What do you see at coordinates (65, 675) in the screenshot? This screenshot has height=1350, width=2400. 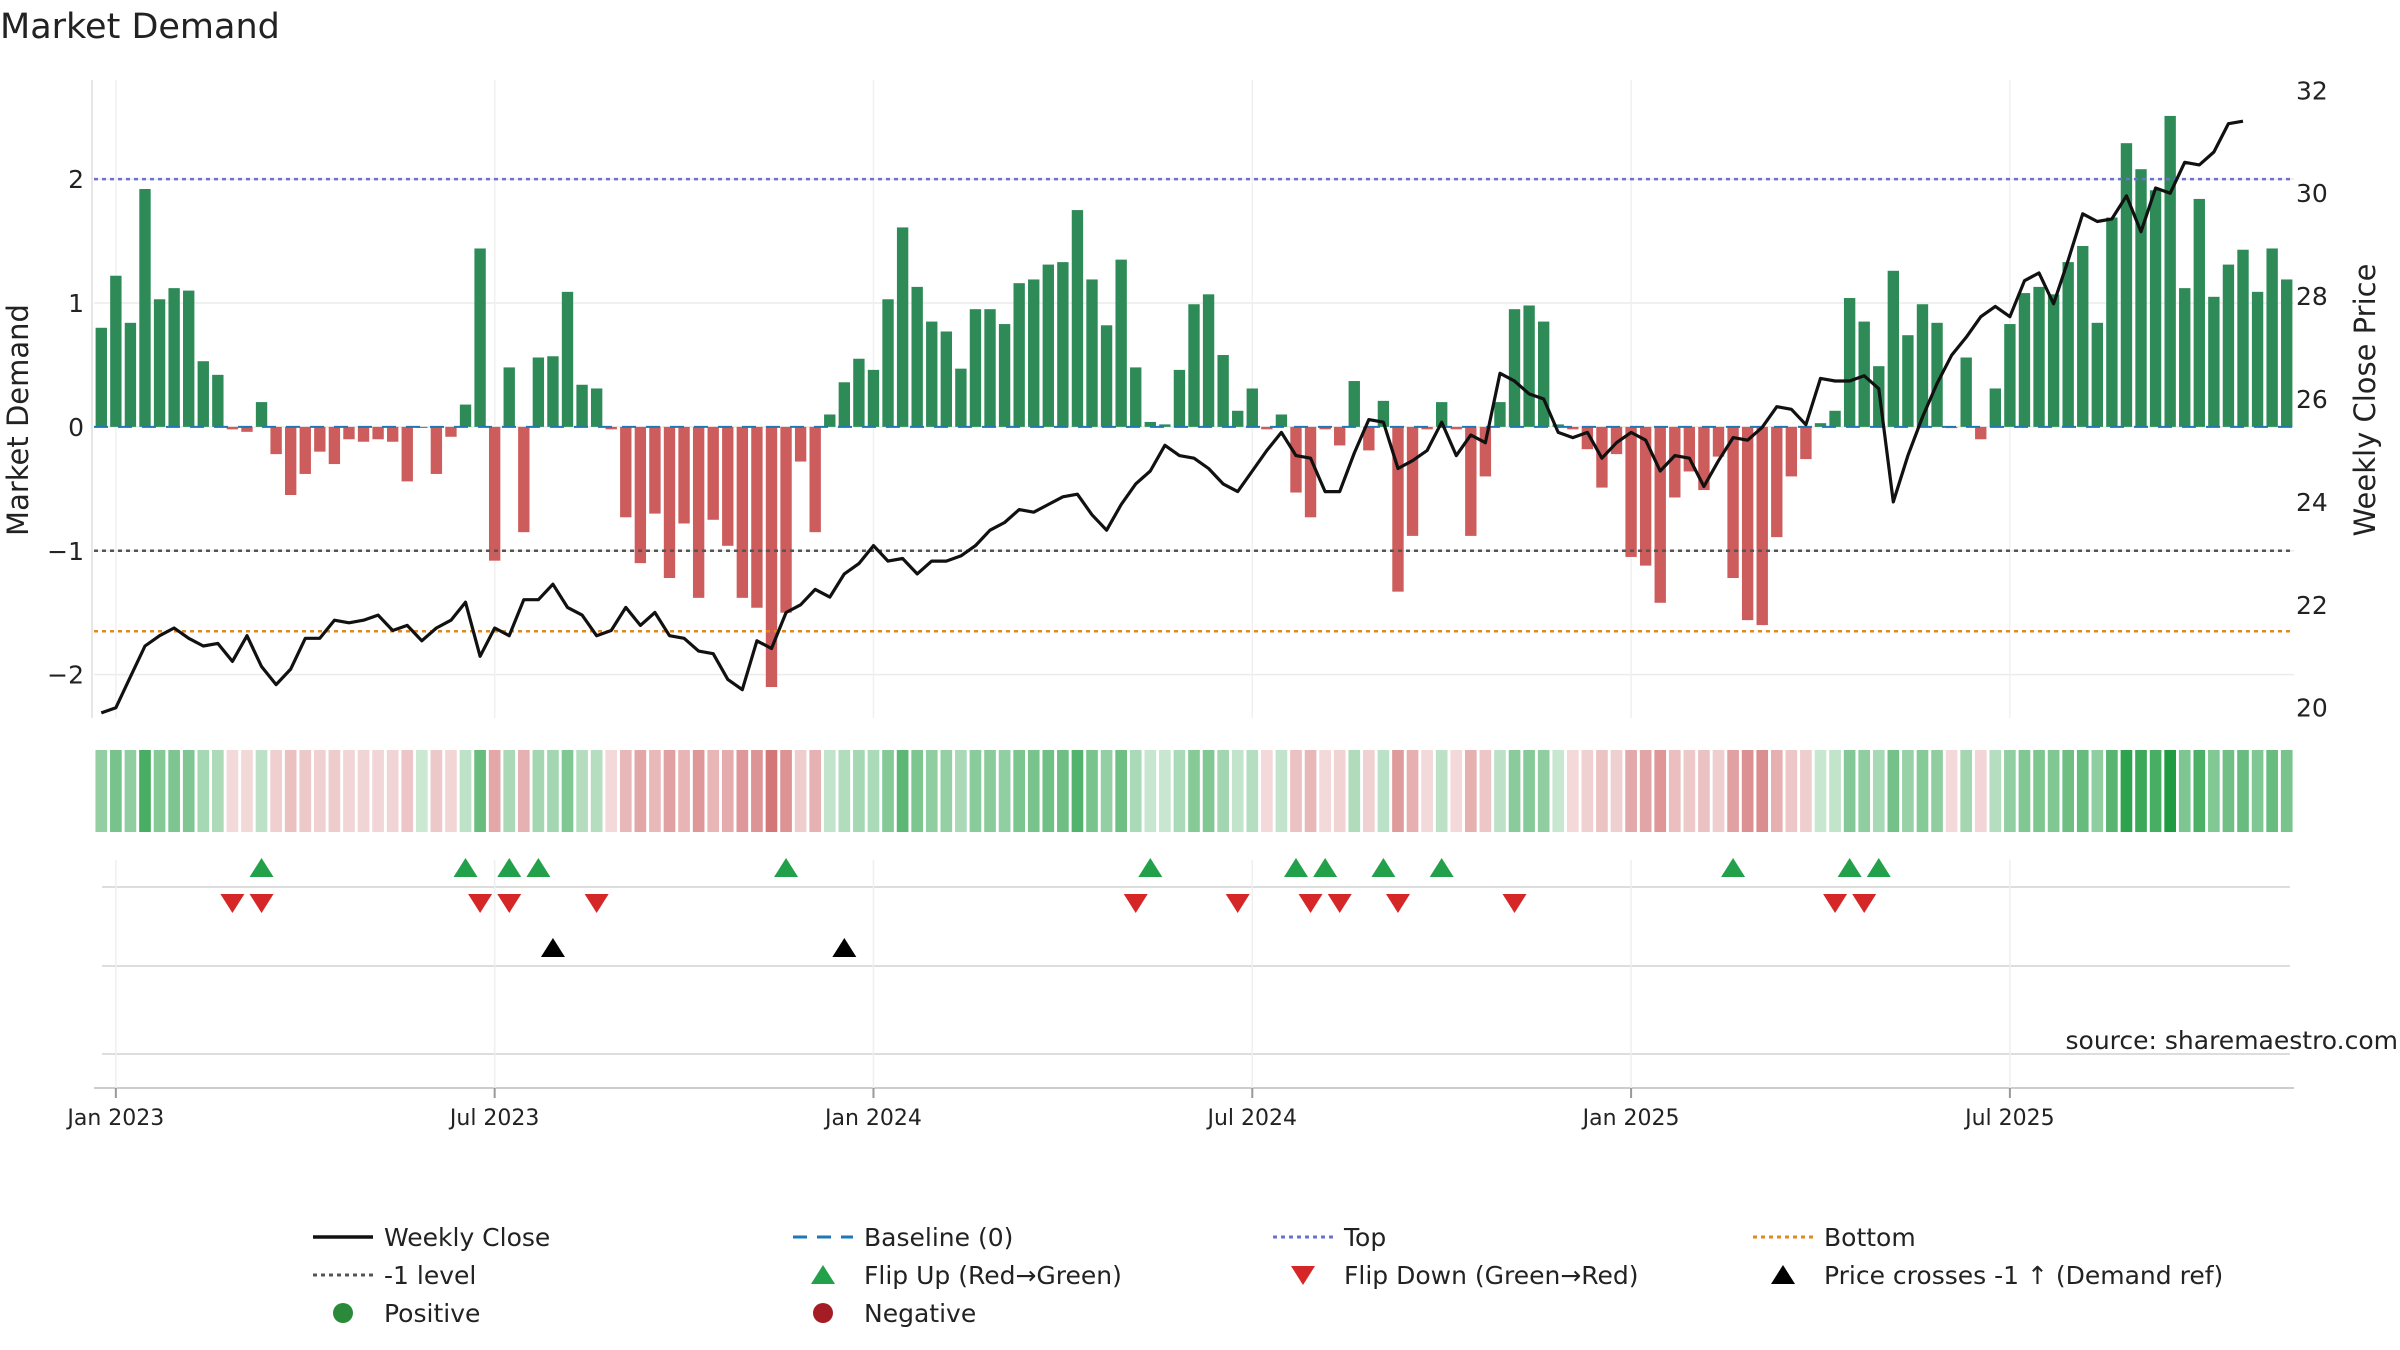 I see `y-tick-label-4: −2` at bounding box center [65, 675].